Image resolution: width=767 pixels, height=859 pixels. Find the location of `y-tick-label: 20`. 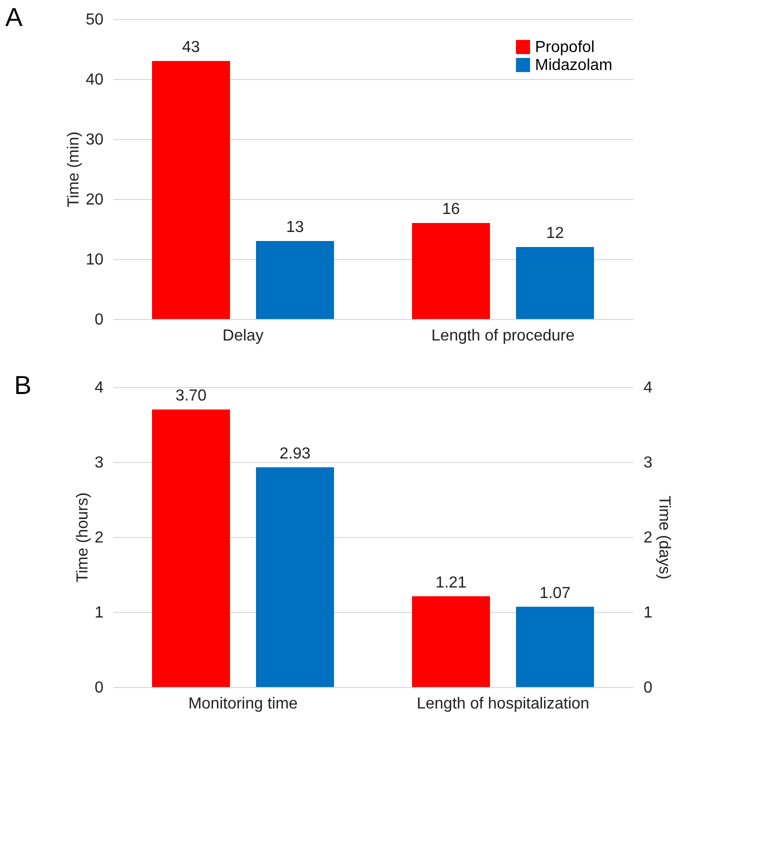

y-tick-label: 20 is located at coordinates (95, 200).